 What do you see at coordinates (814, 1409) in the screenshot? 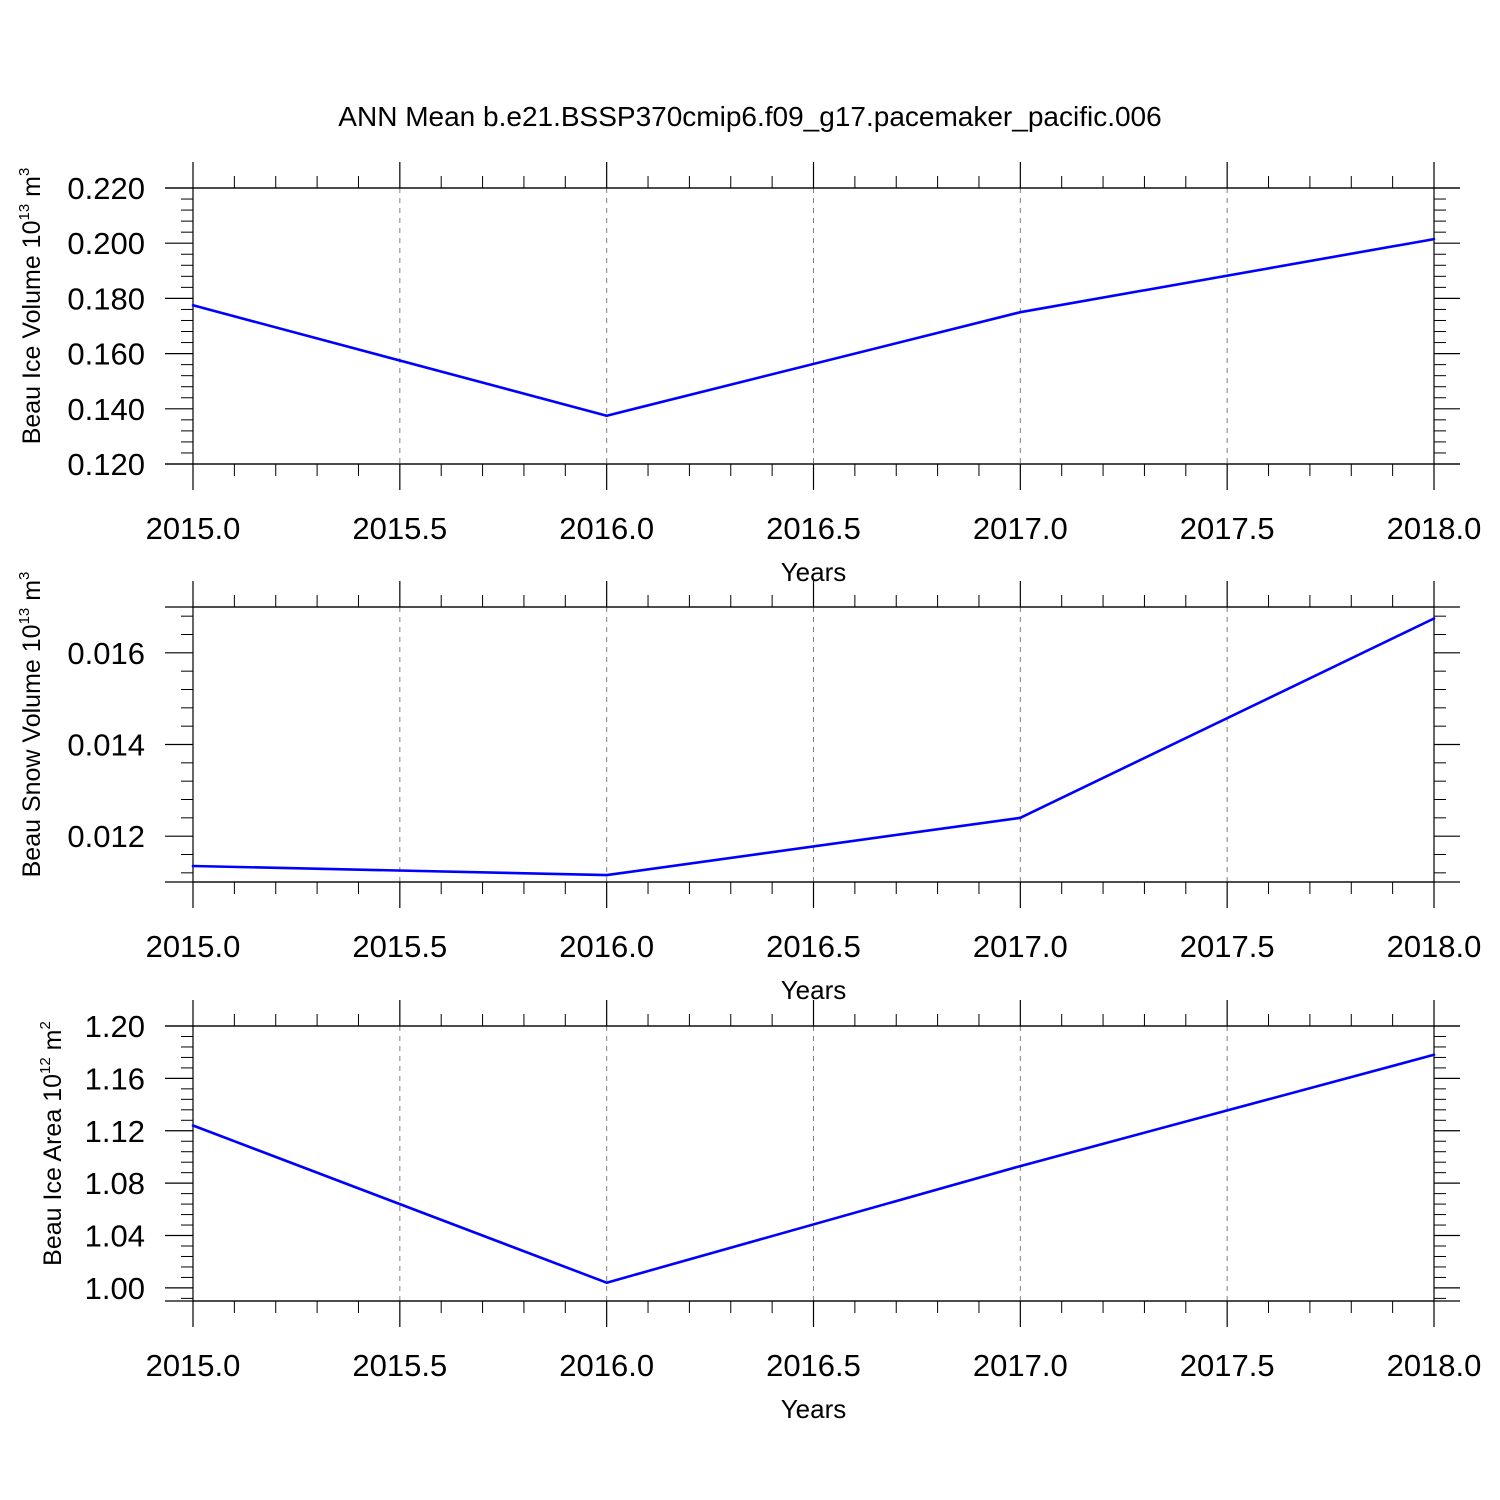
I see `x-axis-label: Years` at bounding box center [814, 1409].